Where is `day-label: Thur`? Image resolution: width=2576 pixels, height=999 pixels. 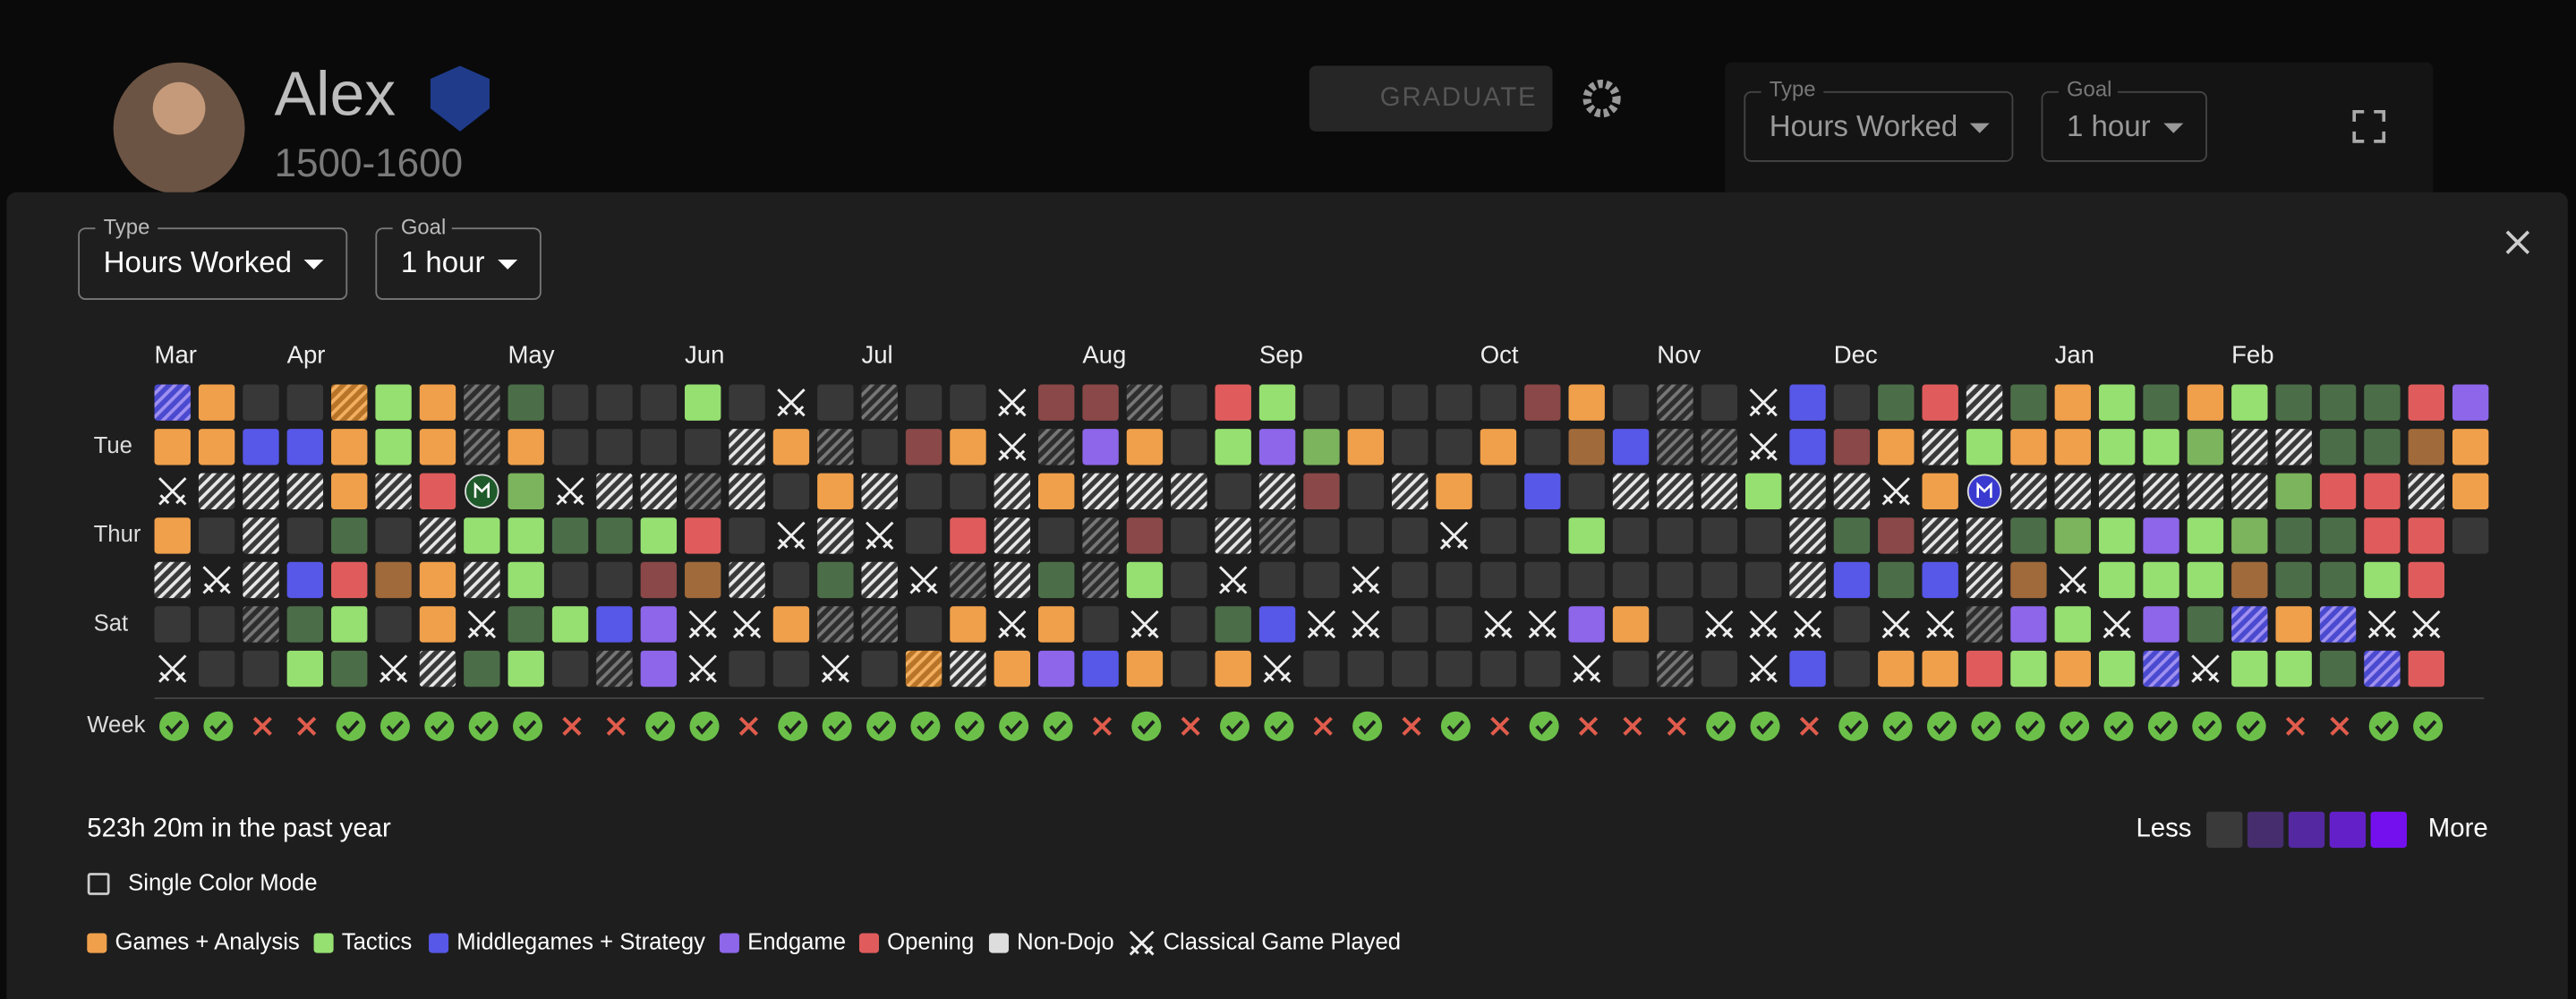 day-label: Thur is located at coordinates (117, 534).